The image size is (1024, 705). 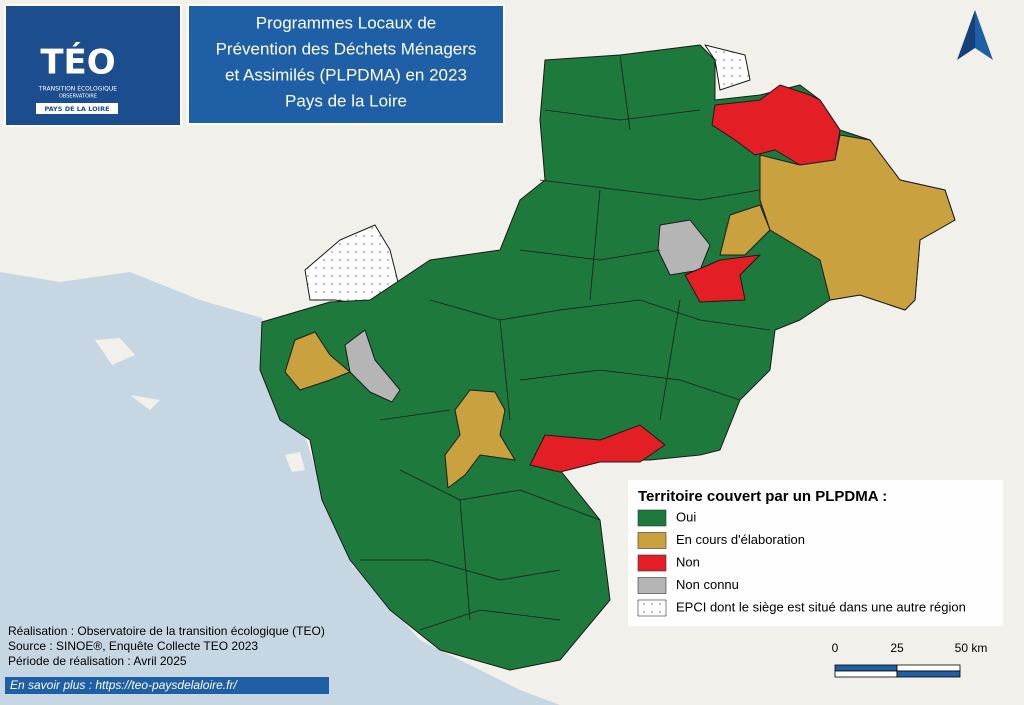 I want to click on north-arrow, so click(x=975, y=35).